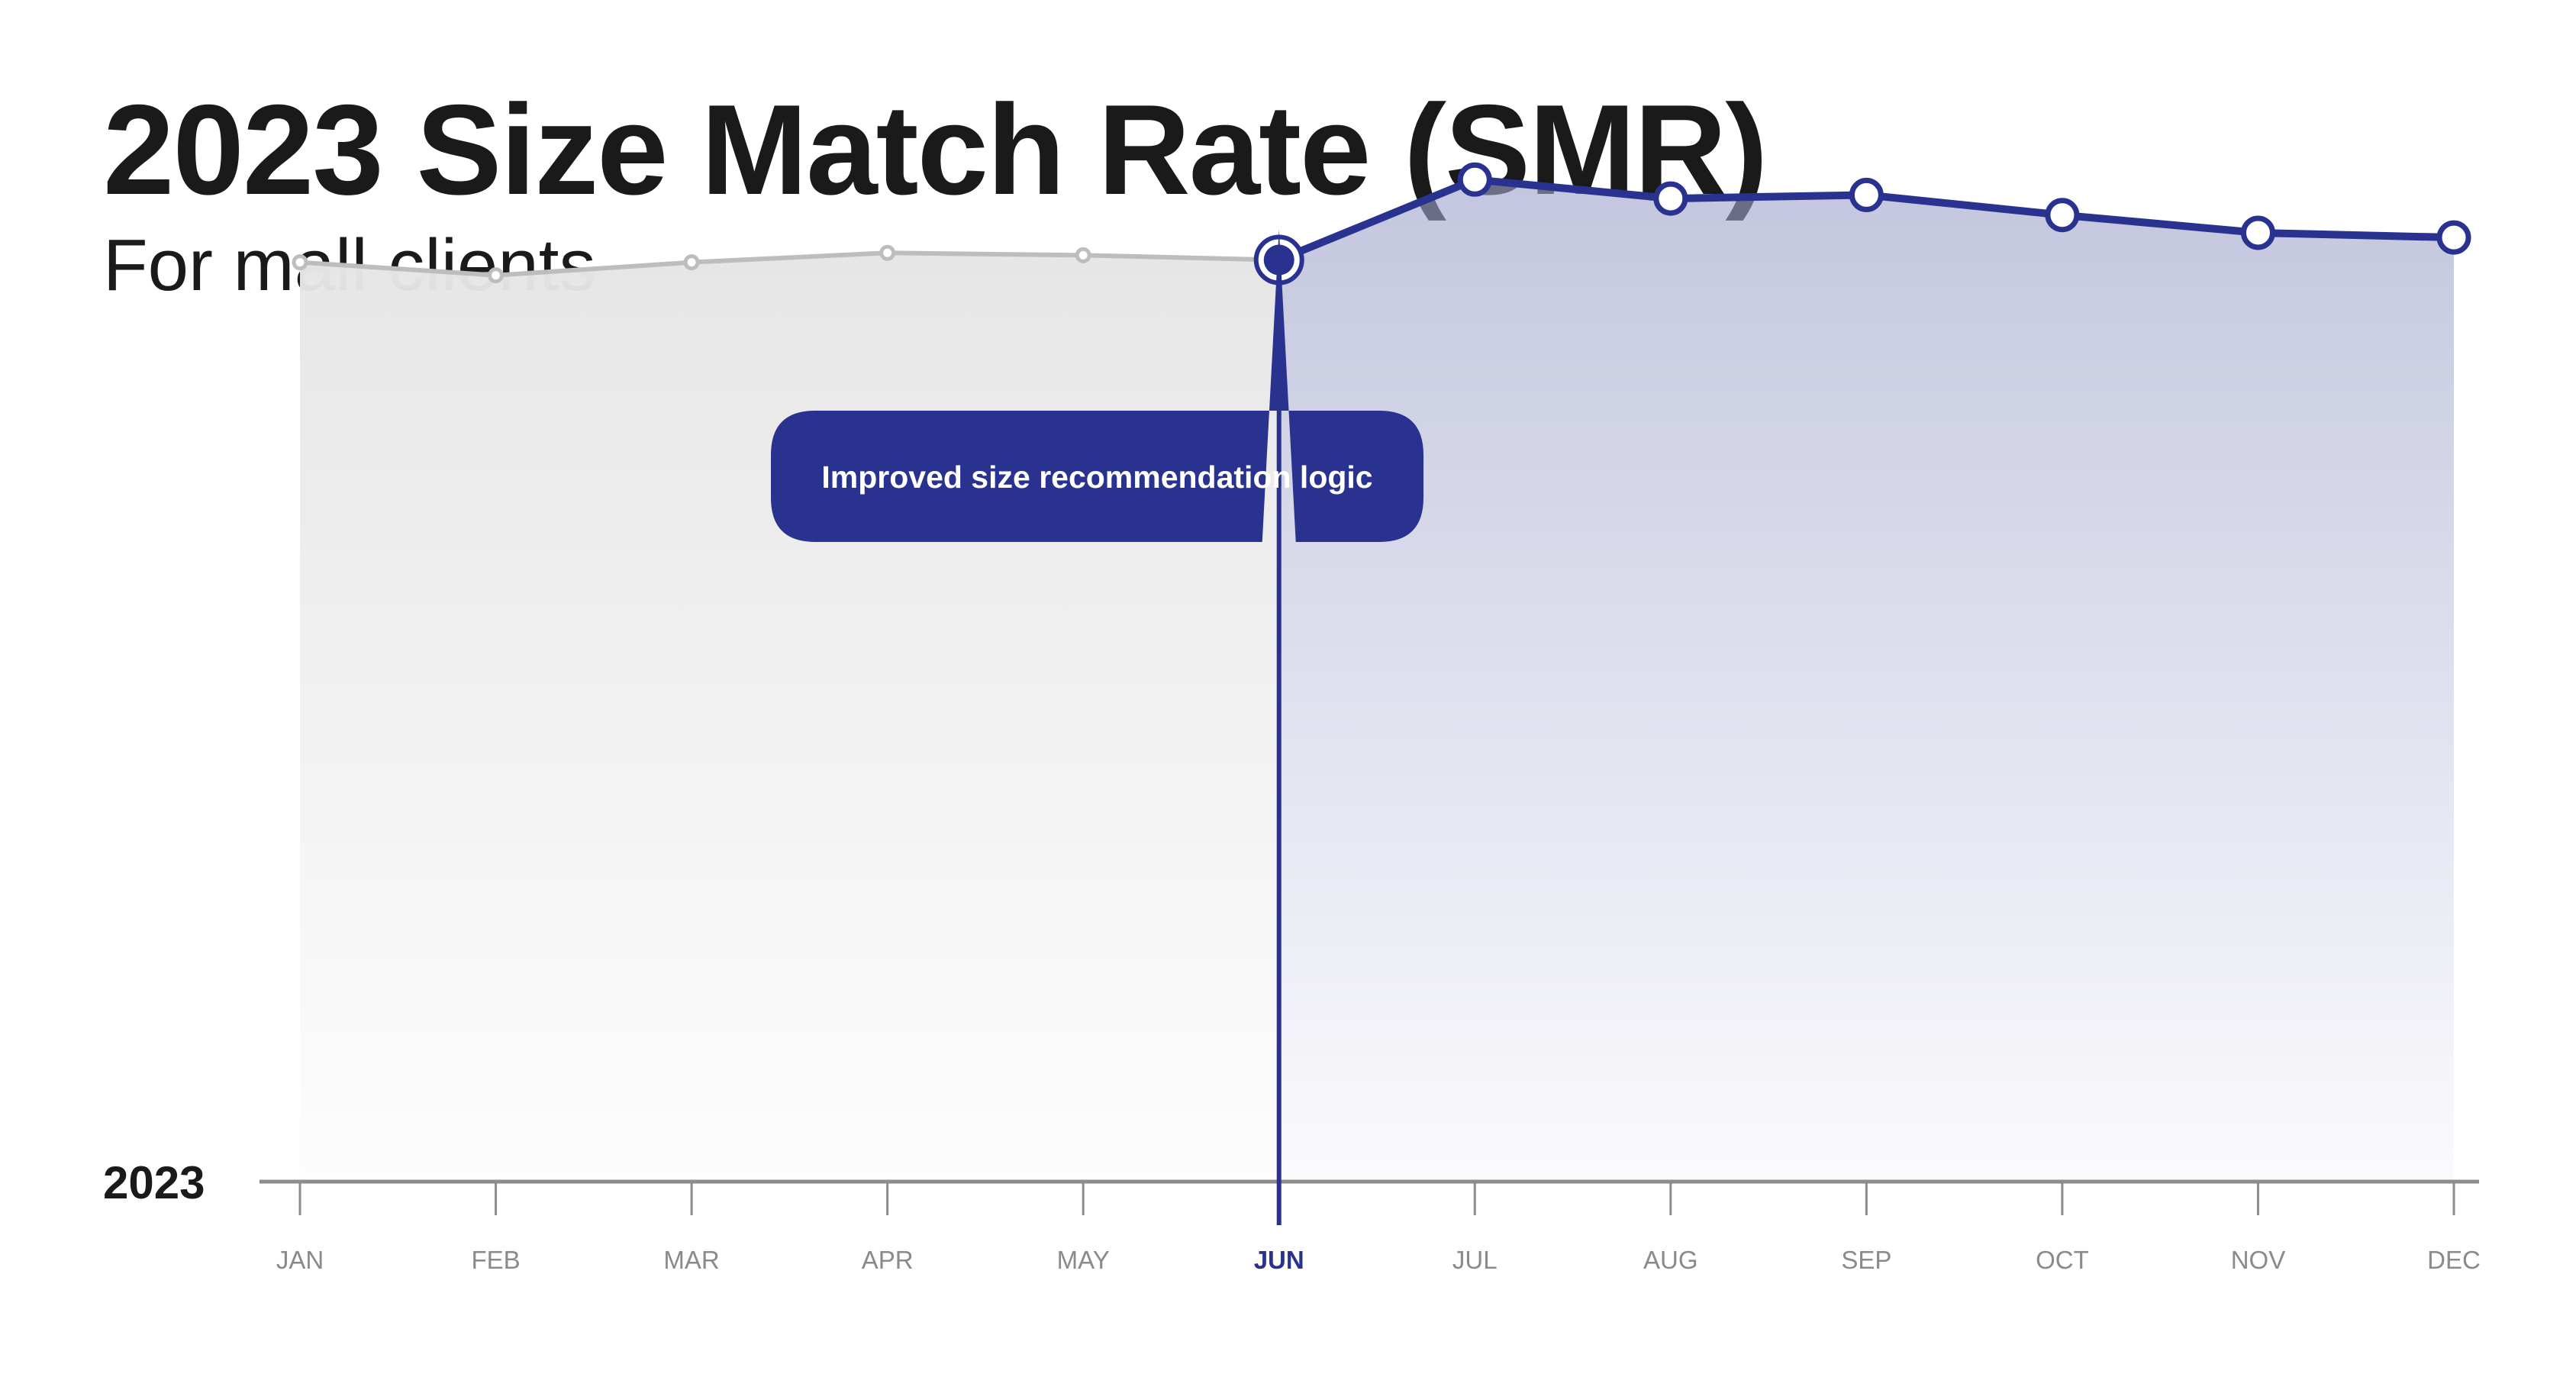 This screenshot has height=1374, width=2576. I want to click on x-label-may: MAY, so click(1083, 1260).